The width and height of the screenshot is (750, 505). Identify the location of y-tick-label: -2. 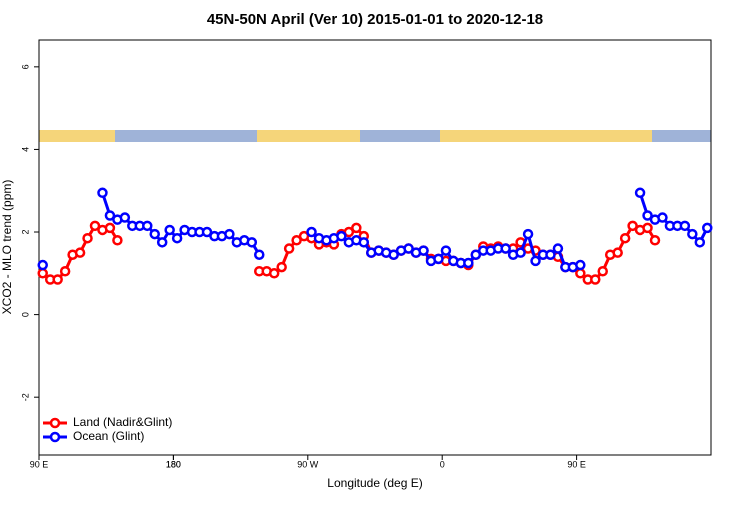
(25, 397).